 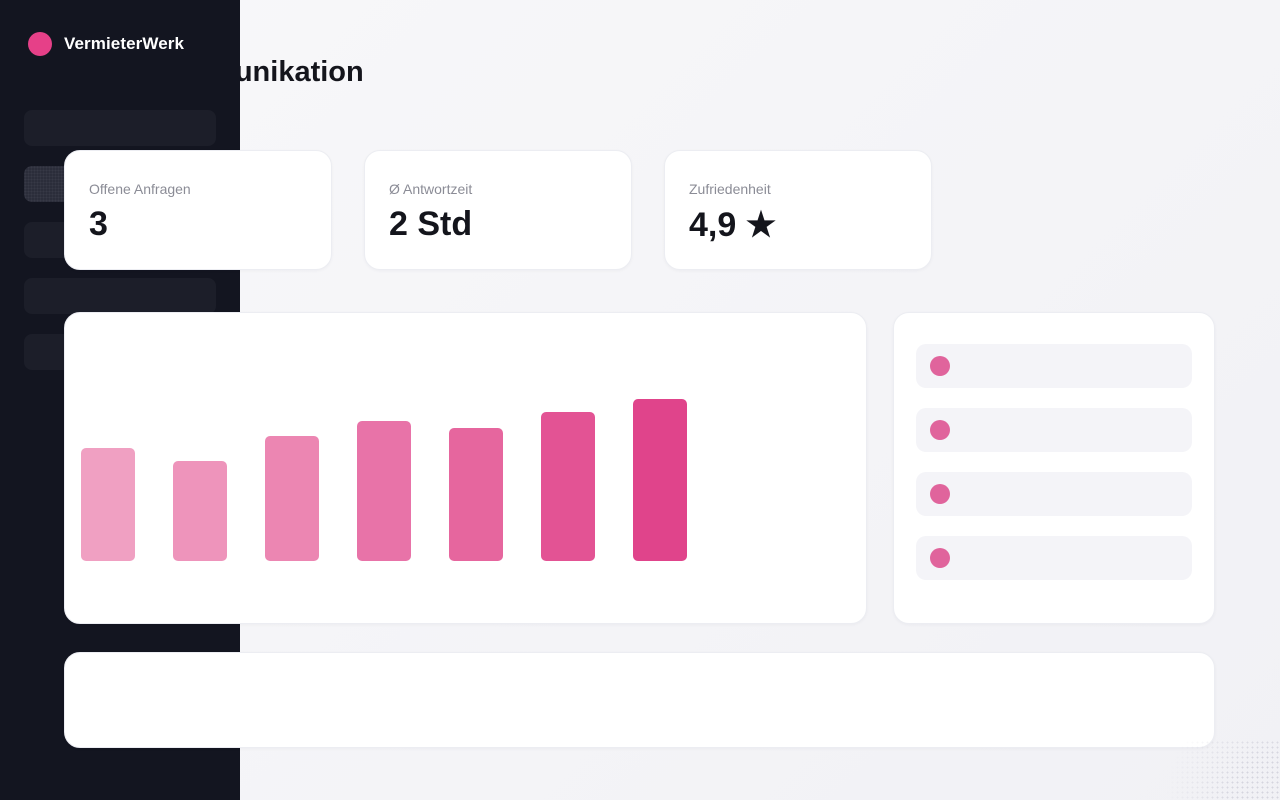 I want to click on brand: VermieterWerk, so click(x=106, y=44).